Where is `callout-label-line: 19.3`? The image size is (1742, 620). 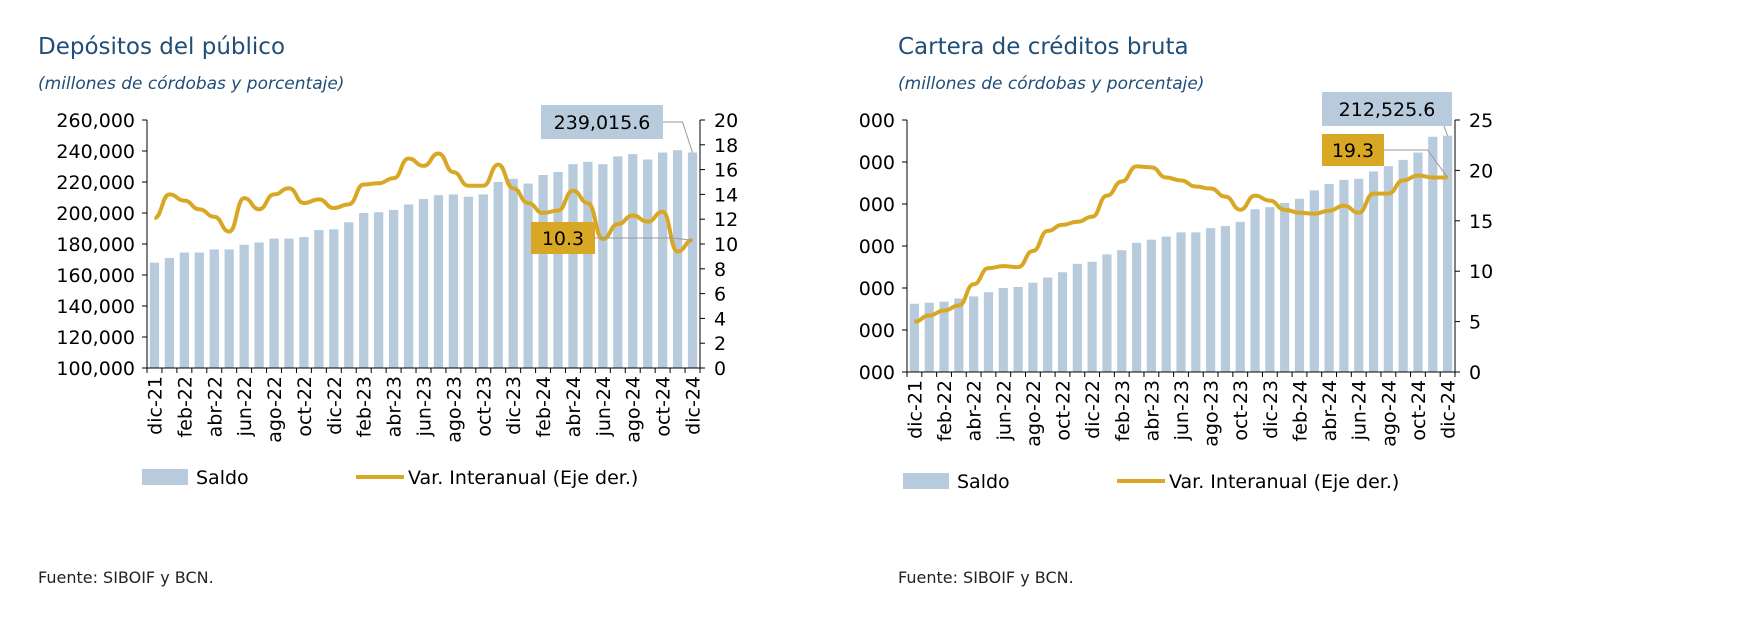
callout-label-line: 19.3 is located at coordinates (1353, 151).